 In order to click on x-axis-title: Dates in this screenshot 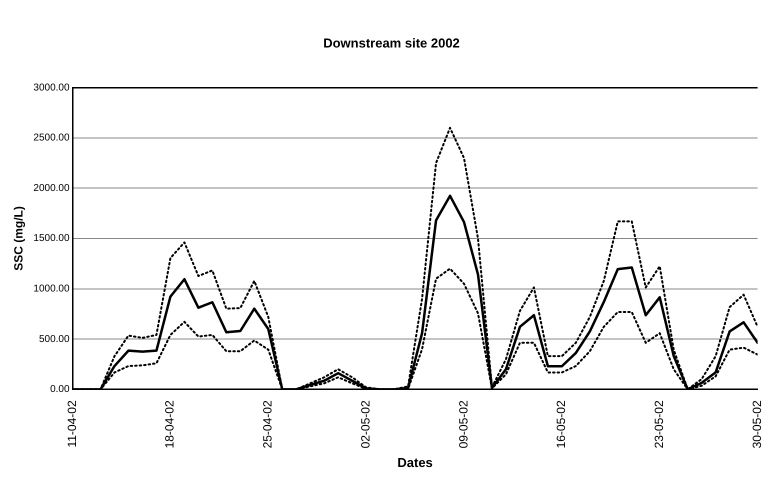, I will do `click(415, 462)`.